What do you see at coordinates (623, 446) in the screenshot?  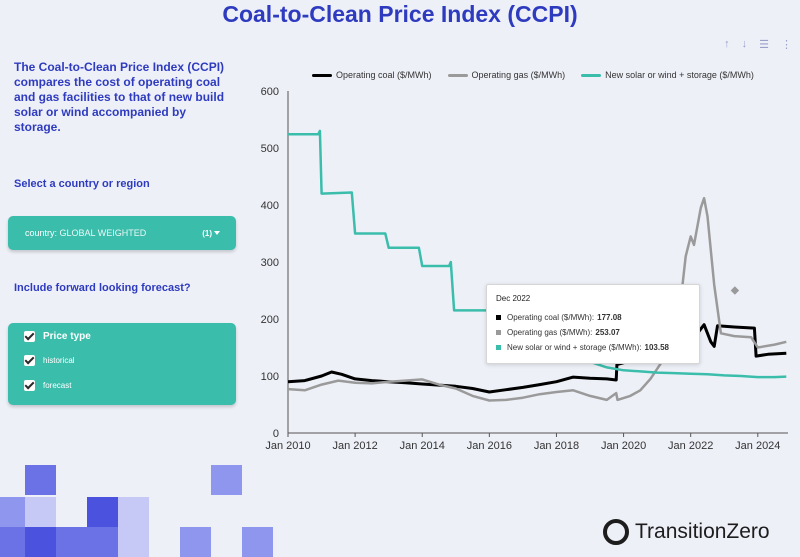 I see `x-tick-label: Jan 2020` at bounding box center [623, 446].